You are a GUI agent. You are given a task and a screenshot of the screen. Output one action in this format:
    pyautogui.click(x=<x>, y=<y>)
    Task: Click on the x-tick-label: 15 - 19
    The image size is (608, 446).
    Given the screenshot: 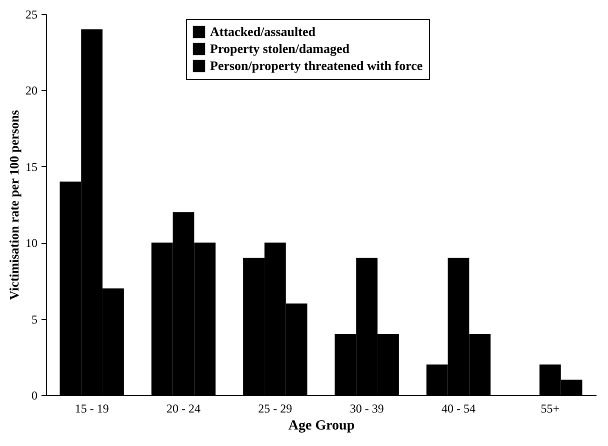 What is the action you would take?
    pyautogui.click(x=91, y=409)
    